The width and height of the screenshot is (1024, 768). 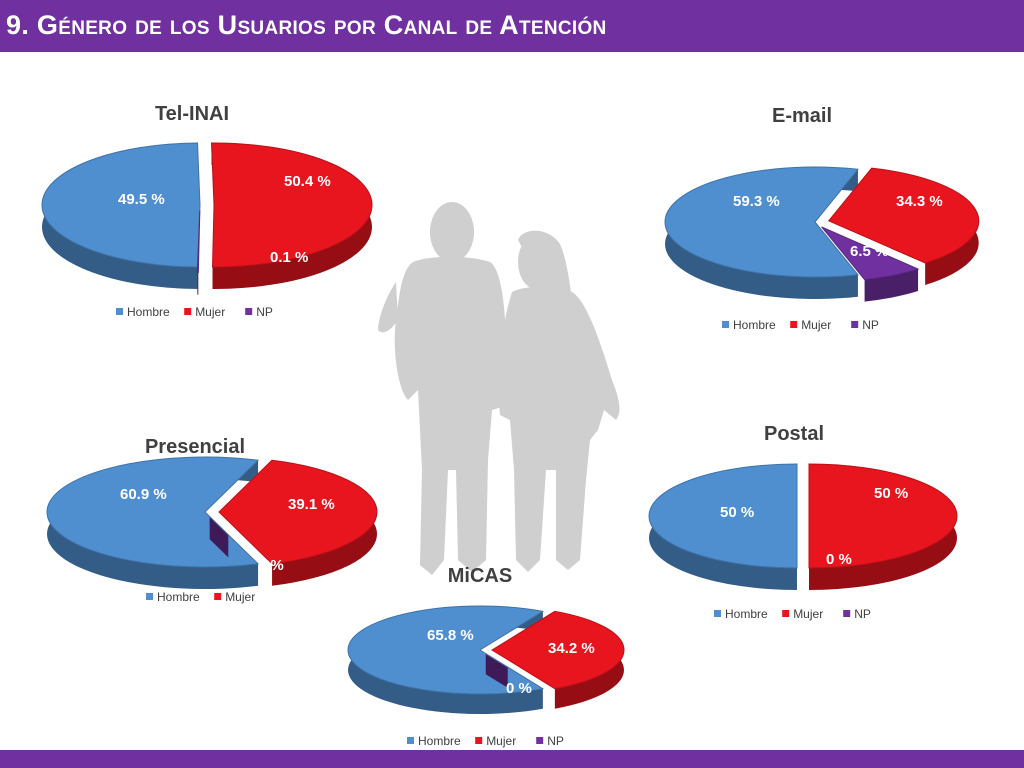 What do you see at coordinates (512, 759) in the screenshot?
I see `bottom-bar` at bounding box center [512, 759].